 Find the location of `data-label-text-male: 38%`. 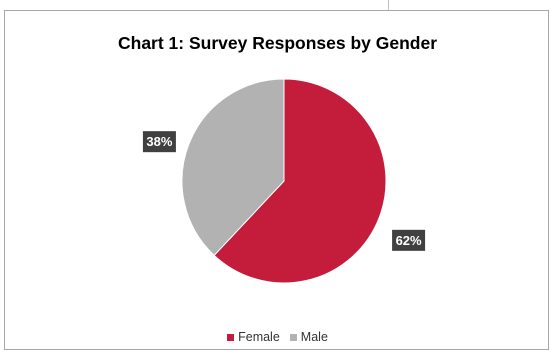

data-label-text-male: 38% is located at coordinates (159, 141).